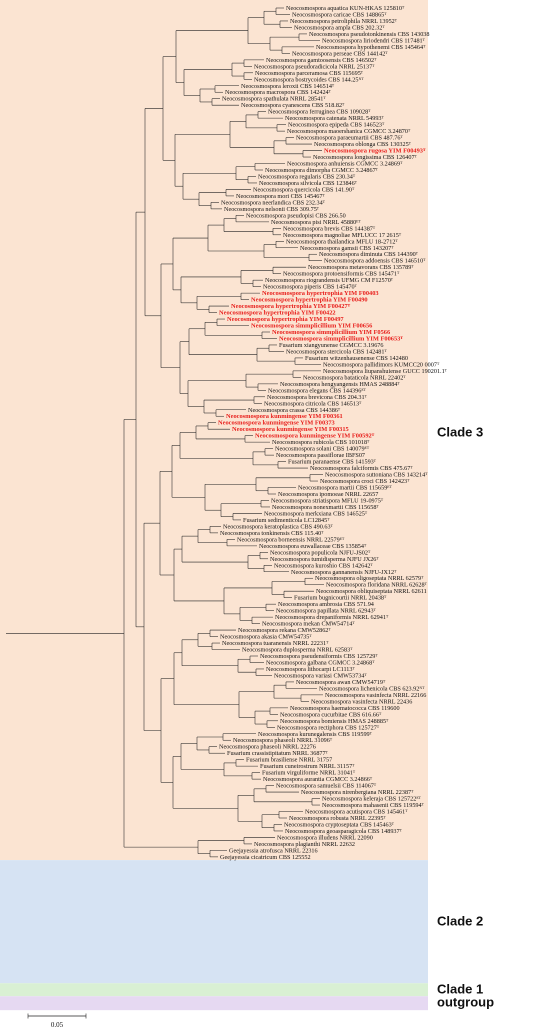 This screenshot has height=1033, width=550. I want to click on tip-label: Neocosmospora lichenicola CBS 623.92ᴺᵀ, so click(372, 688).